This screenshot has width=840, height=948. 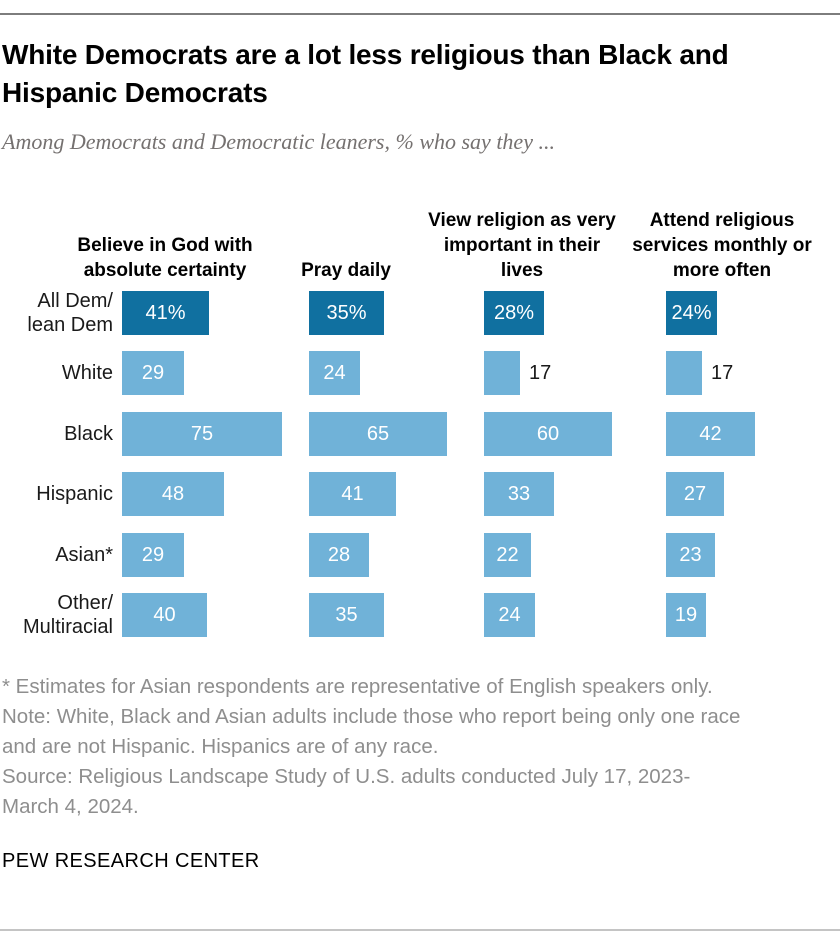 What do you see at coordinates (420, 313) in the screenshot?
I see `chart-row: All Dem/ lean Dem 41% 35% 28% 24%` at bounding box center [420, 313].